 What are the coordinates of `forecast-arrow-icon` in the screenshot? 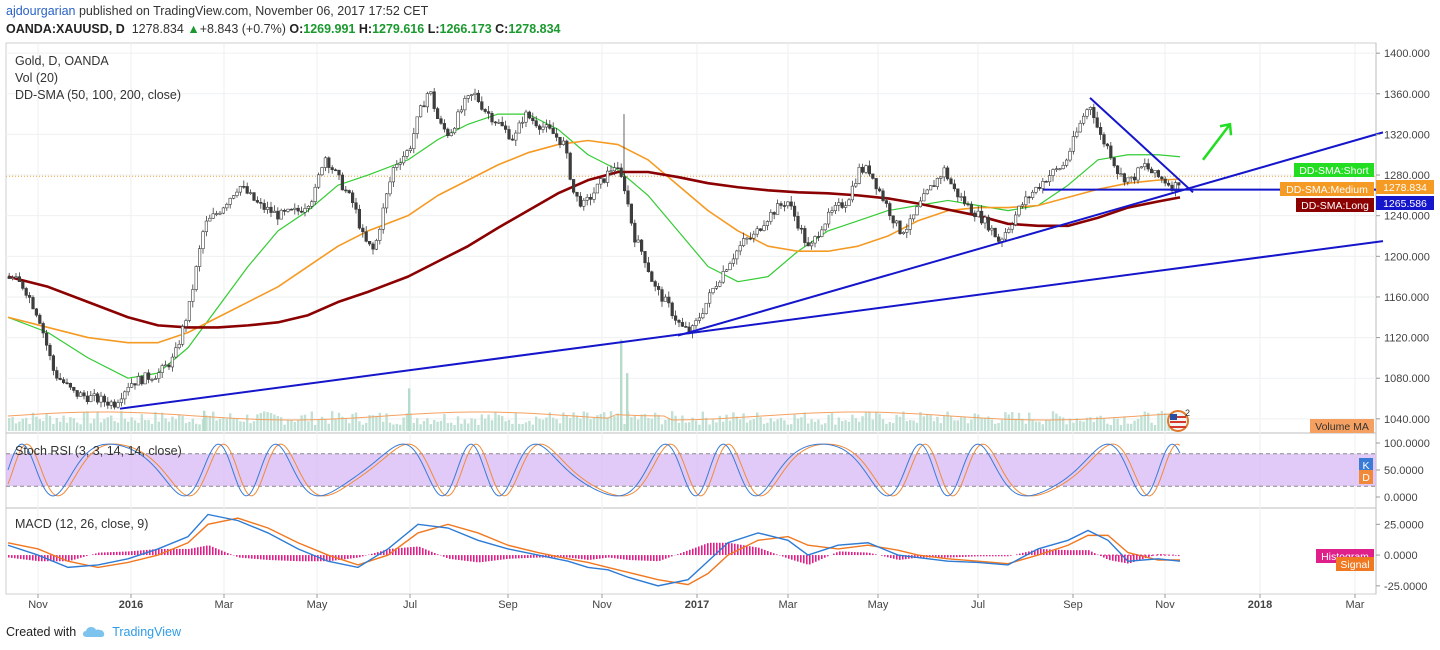 It's located at (1216, 142).